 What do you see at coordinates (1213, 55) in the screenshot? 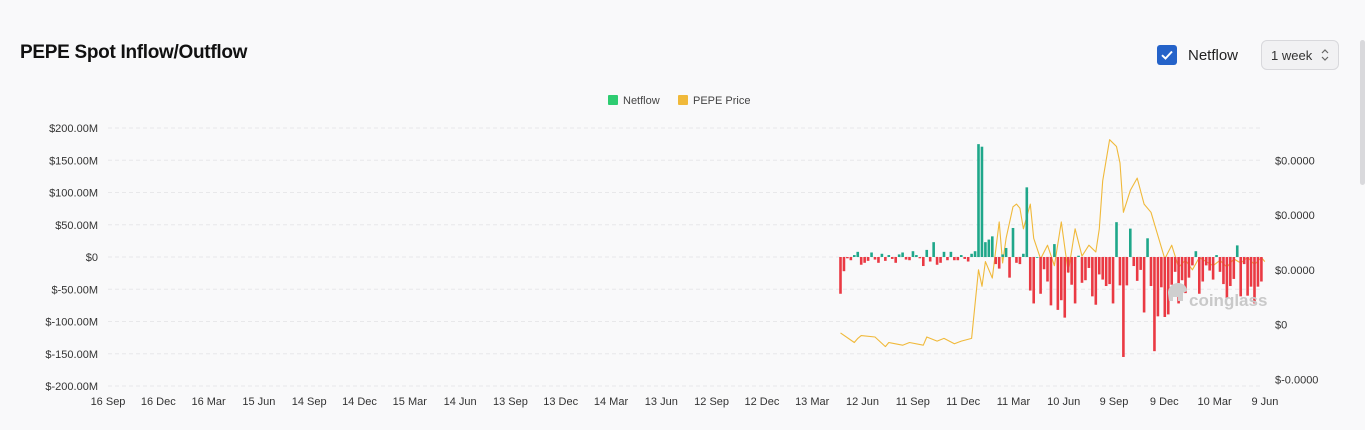
I see `netflow-label: Netflow` at bounding box center [1213, 55].